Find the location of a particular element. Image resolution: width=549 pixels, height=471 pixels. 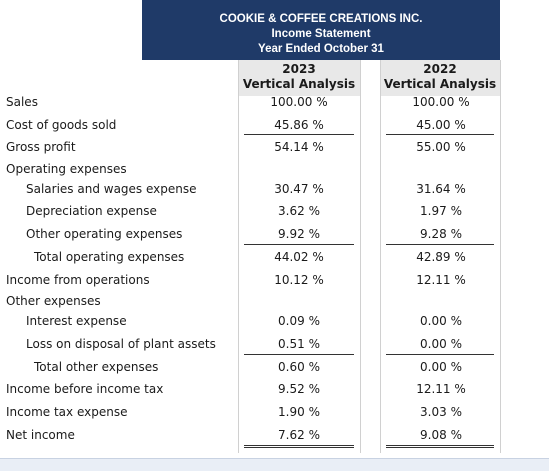

row-label: Other operating expenses is located at coordinates (104, 234).